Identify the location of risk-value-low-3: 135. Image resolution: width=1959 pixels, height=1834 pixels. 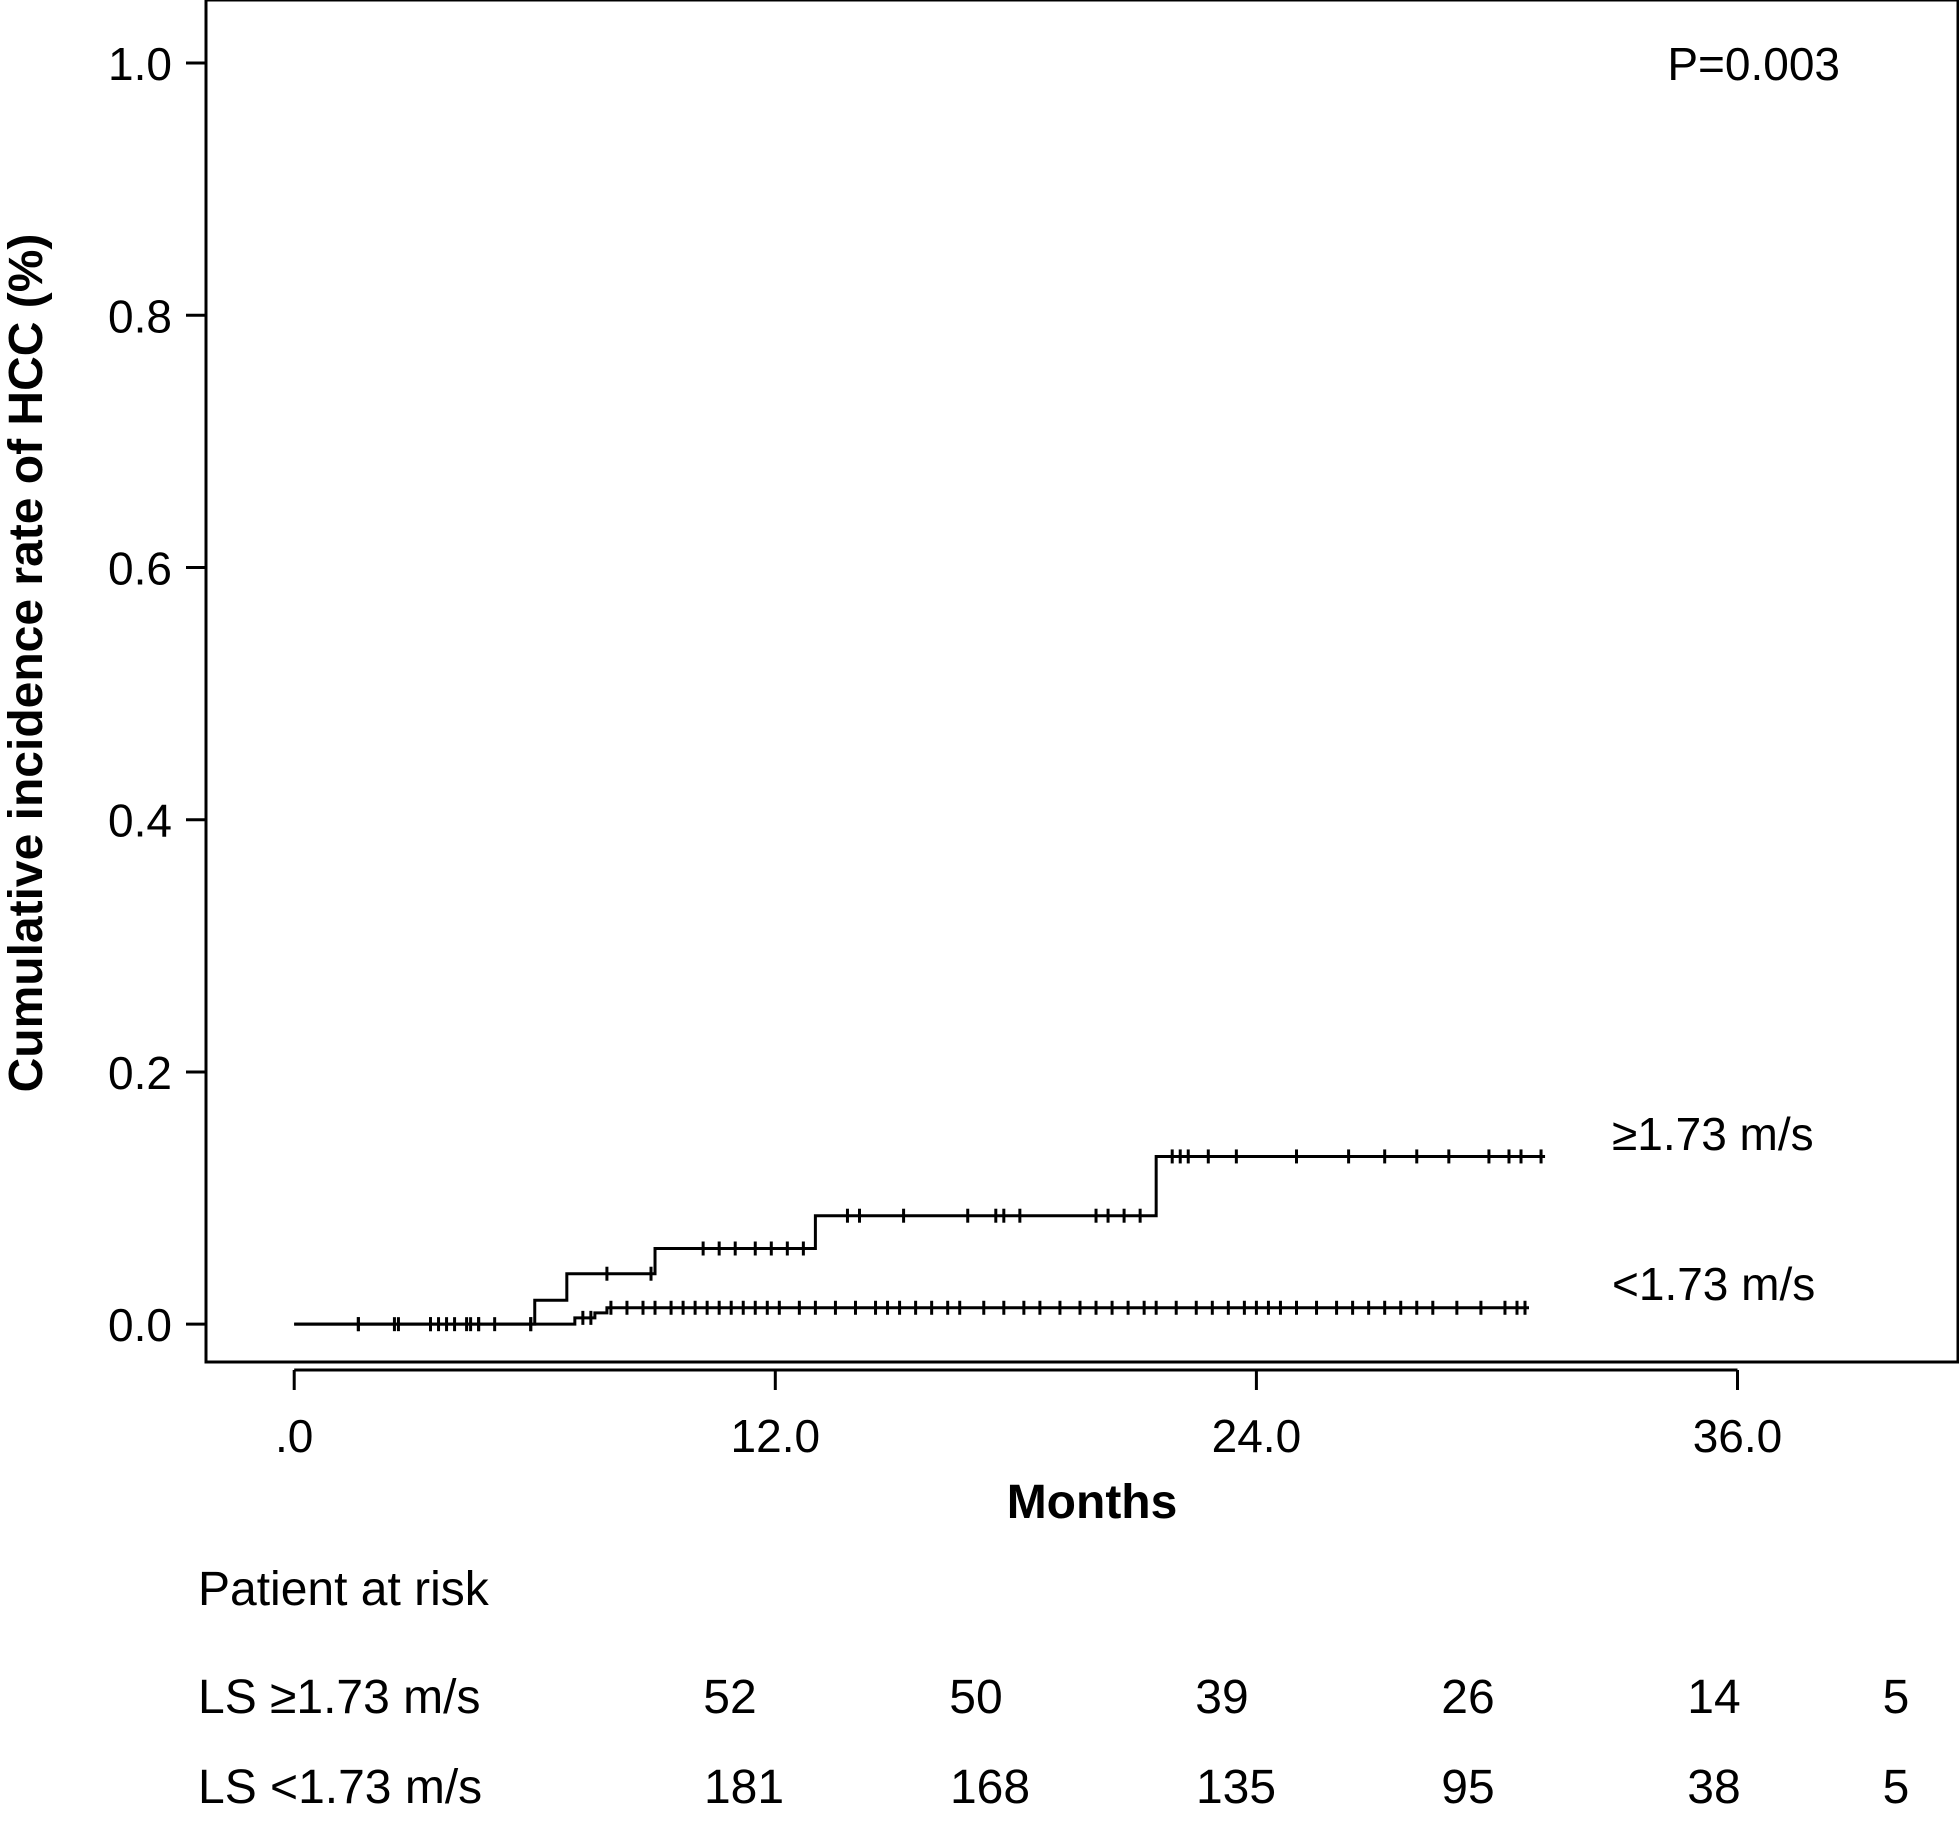
(1236, 1787).